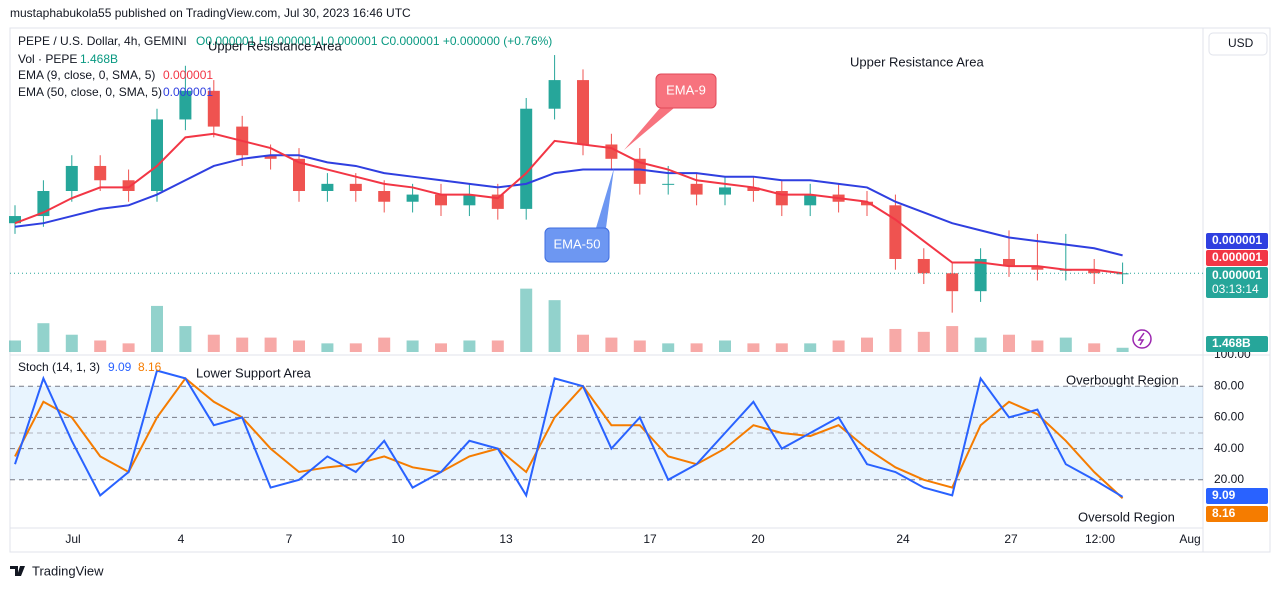  What do you see at coordinates (650, 539) in the screenshot?
I see `time-tick-label: 17` at bounding box center [650, 539].